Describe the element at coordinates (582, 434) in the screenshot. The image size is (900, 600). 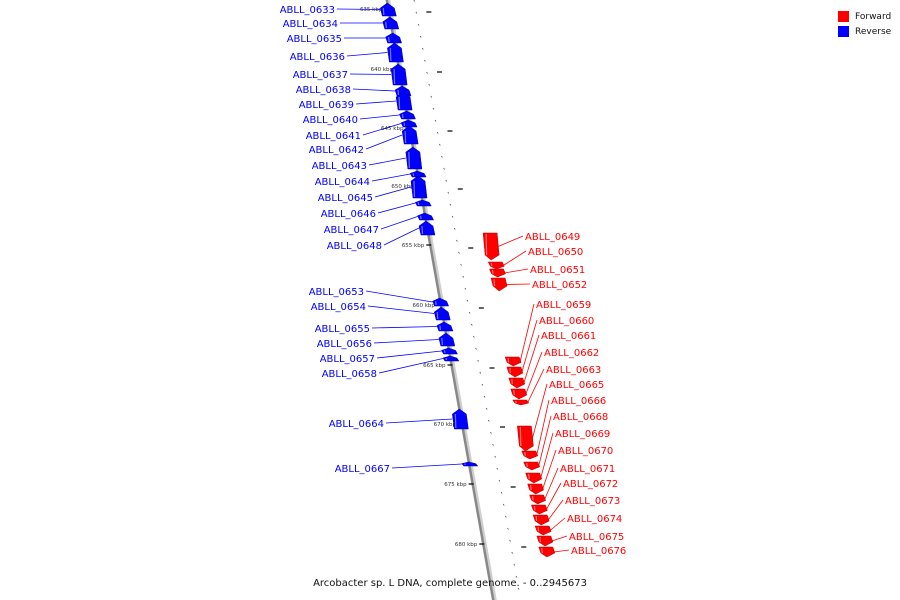
I see `gene-label: ABLL_0669` at that location.